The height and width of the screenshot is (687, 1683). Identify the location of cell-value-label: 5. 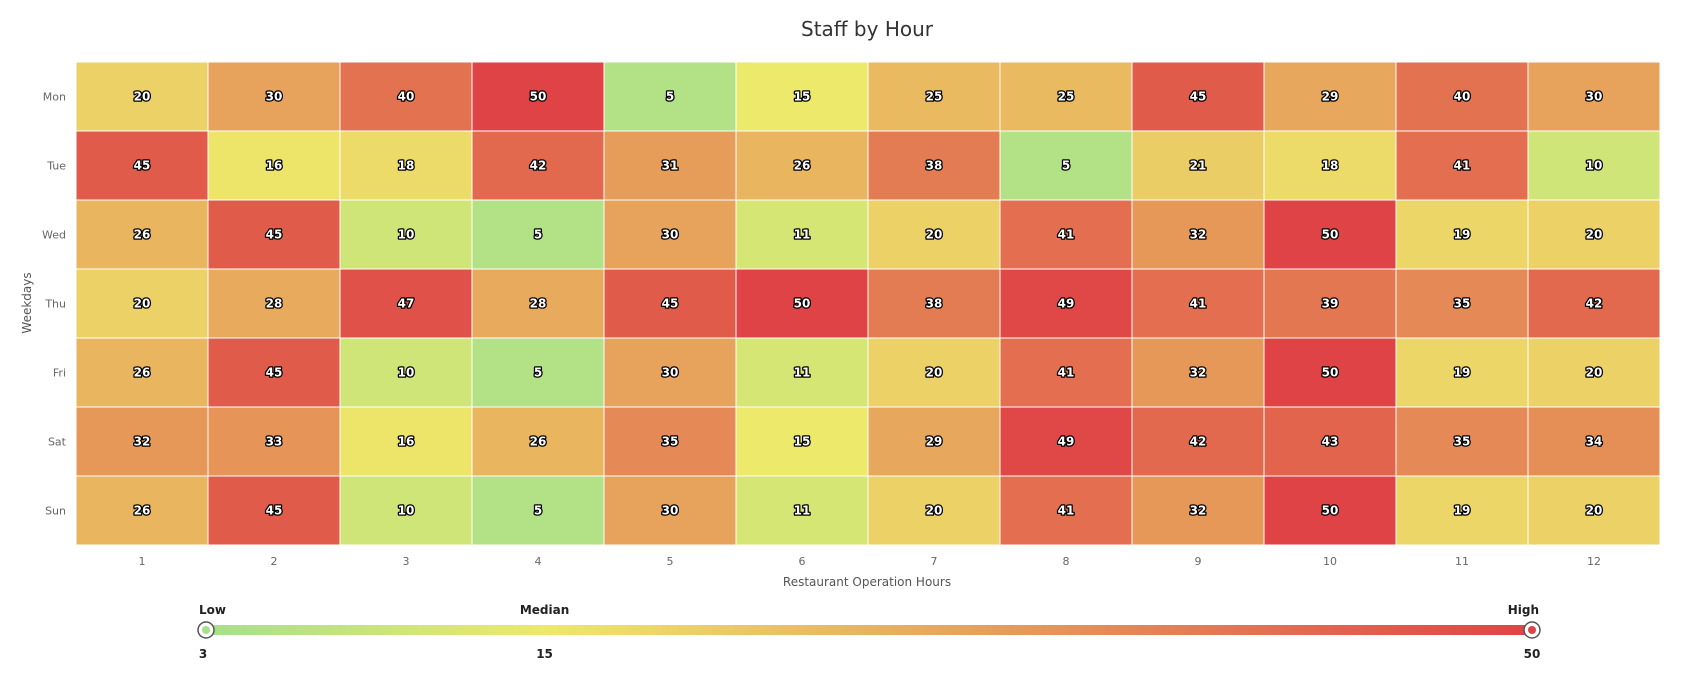
(1066, 166).